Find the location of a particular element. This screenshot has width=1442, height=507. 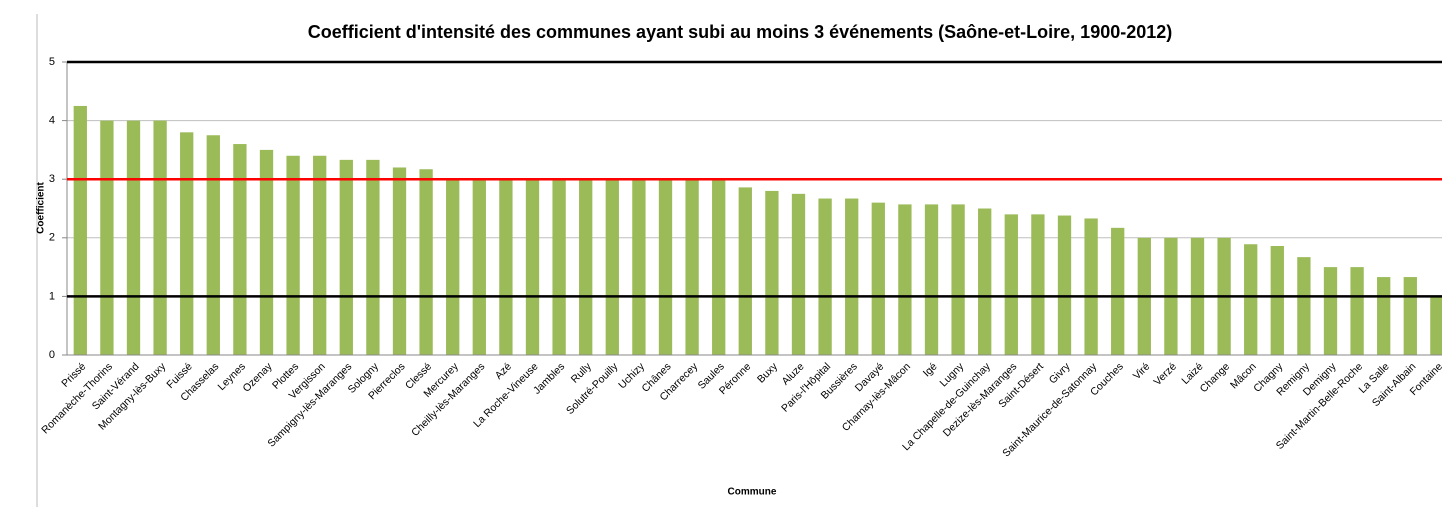

y-axis-label: Coefficient is located at coordinates (41, 207).